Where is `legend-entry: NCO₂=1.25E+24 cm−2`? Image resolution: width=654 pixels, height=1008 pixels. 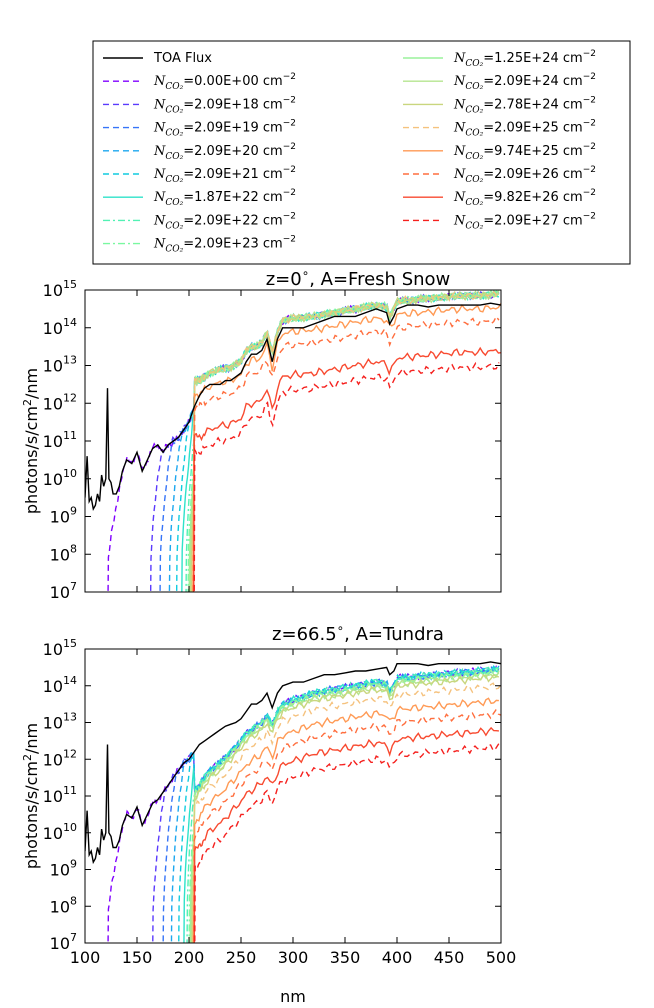
legend-entry: NCO₂=1.25E+24 cm−2 is located at coordinates (499, 59).